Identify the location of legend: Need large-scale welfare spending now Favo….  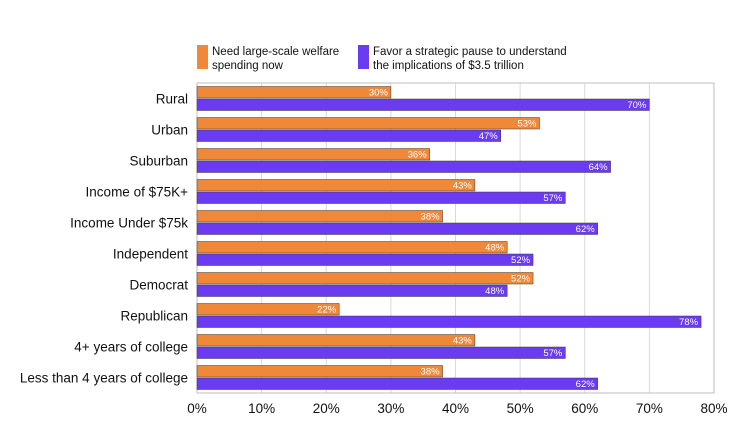
(382, 58).